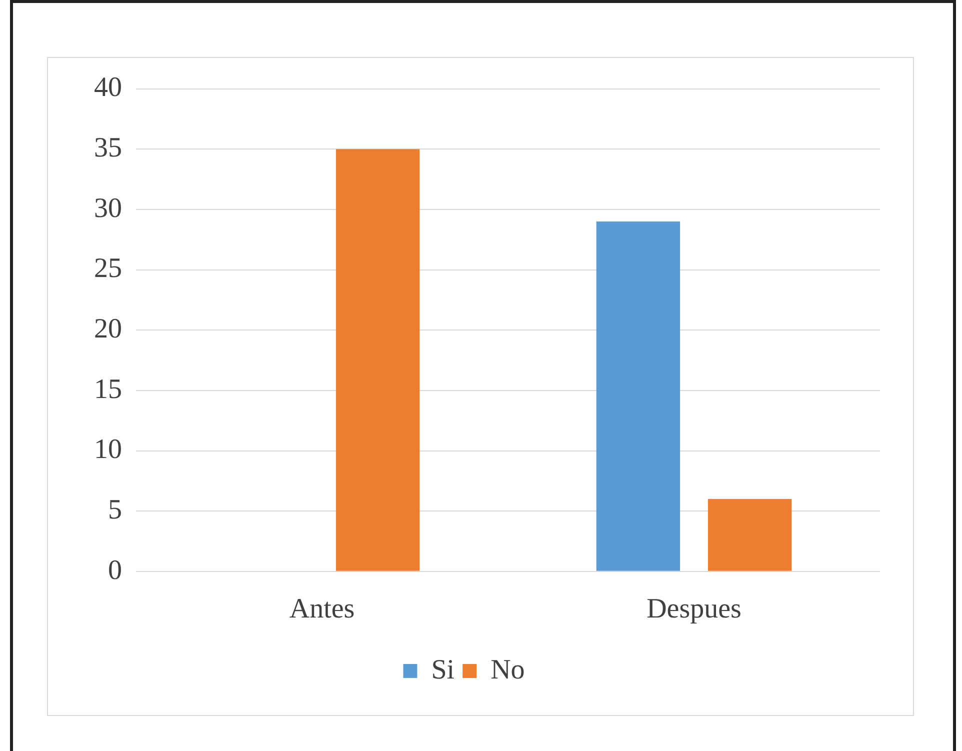 The width and height of the screenshot is (962, 751). I want to click on y-tick-label: 20, so click(108, 328).